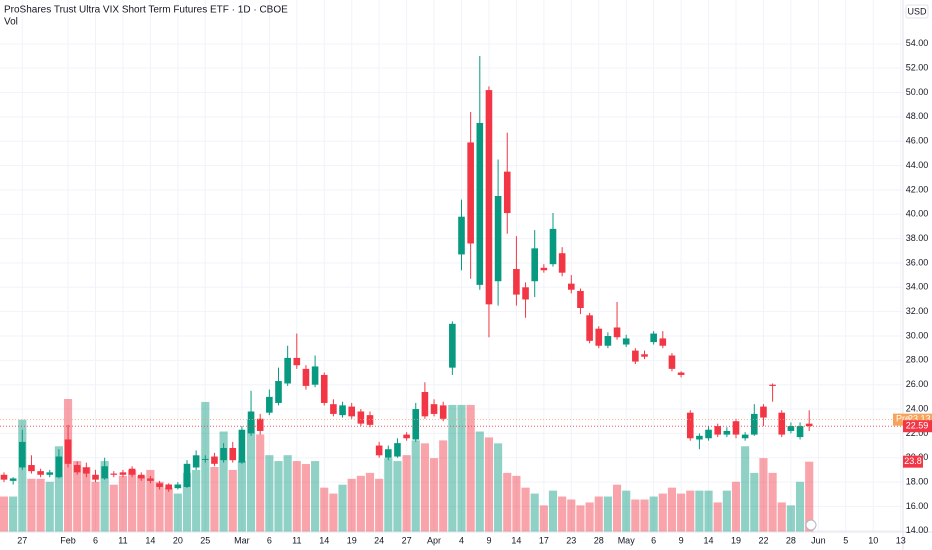 This screenshot has width=932, height=550. I want to click on x-tick-label: Jun, so click(818, 540).